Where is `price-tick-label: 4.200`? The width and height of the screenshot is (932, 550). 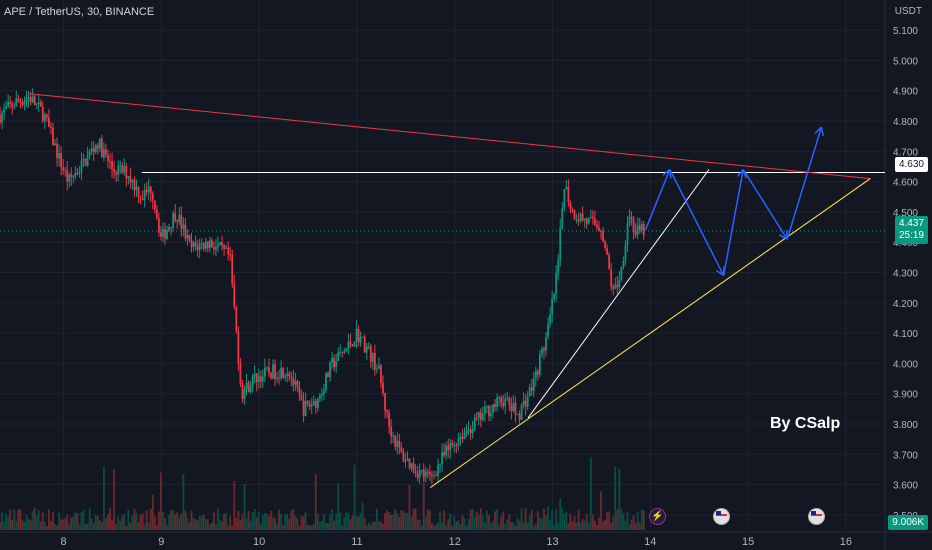
price-tick-label: 4.200 is located at coordinates (905, 304).